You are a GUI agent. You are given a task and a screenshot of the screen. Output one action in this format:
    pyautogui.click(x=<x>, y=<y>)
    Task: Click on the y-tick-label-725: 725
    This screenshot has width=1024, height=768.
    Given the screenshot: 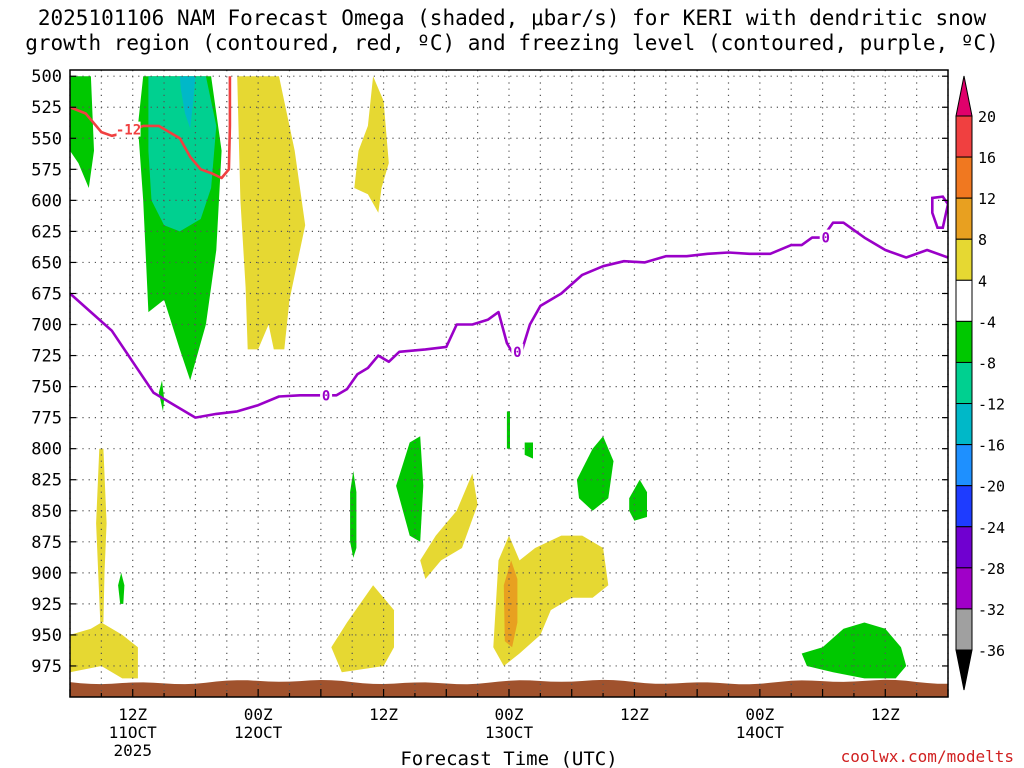 What is the action you would take?
    pyautogui.click(x=46, y=357)
    